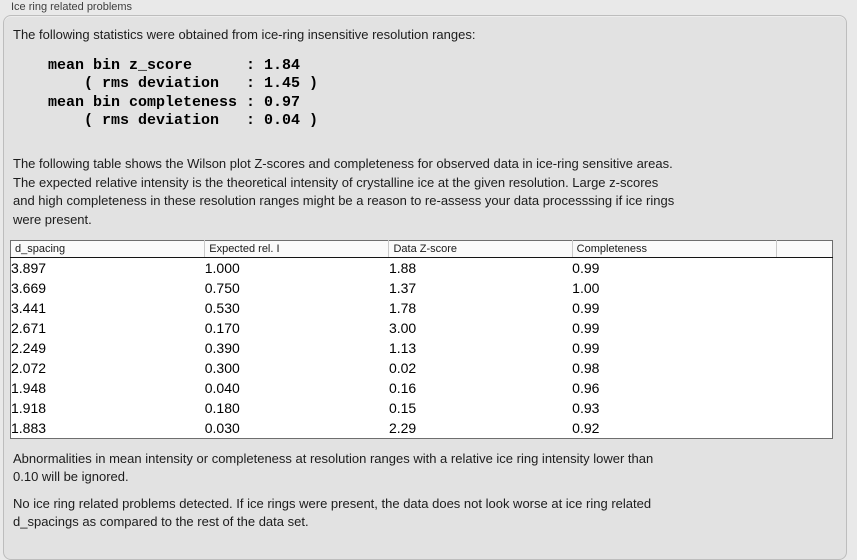 The width and height of the screenshot is (857, 560). I want to click on panel-title: Ice ring related problems, so click(72, 7).